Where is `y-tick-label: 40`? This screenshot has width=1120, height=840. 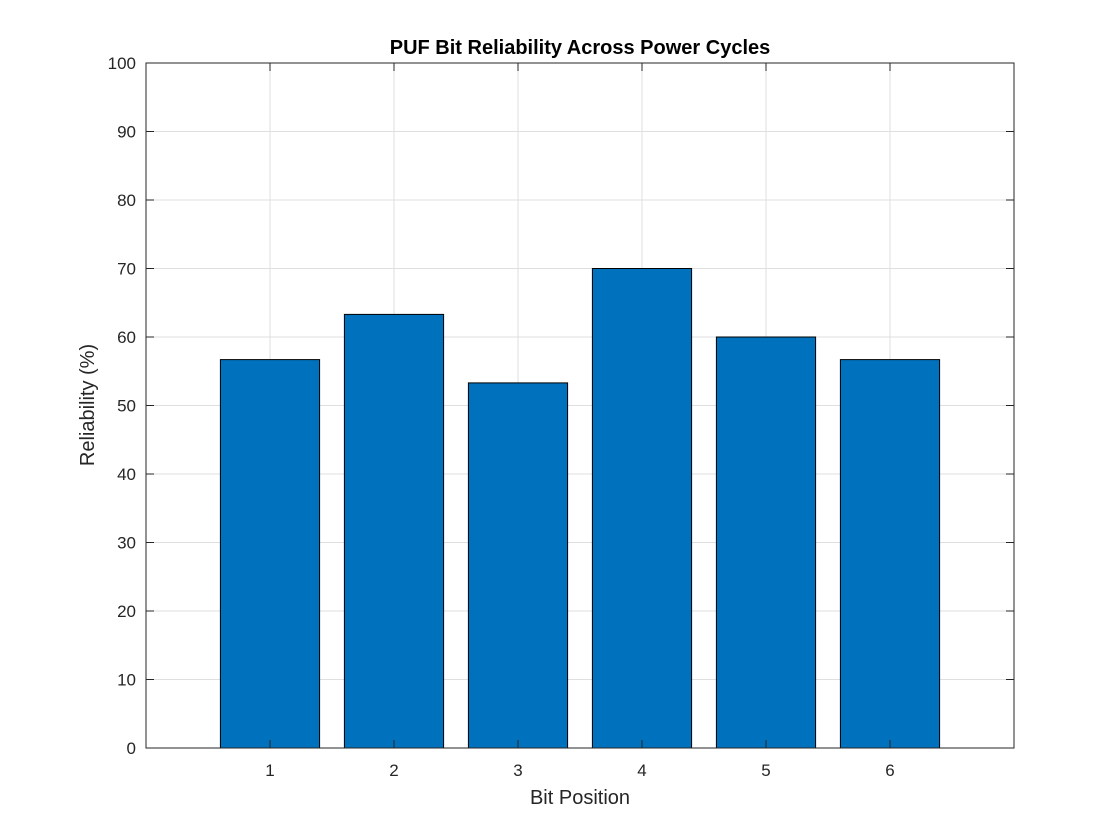 y-tick-label: 40 is located at coordinates (126, 474).